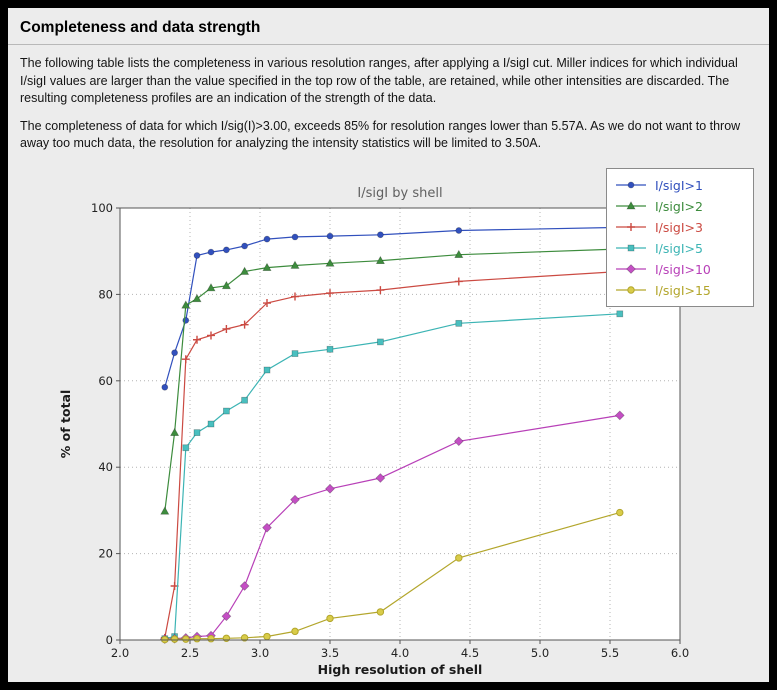  Describe the element at coordinates (400, 653) in the screenshot. I see `svg-text: 4.0` at that location.